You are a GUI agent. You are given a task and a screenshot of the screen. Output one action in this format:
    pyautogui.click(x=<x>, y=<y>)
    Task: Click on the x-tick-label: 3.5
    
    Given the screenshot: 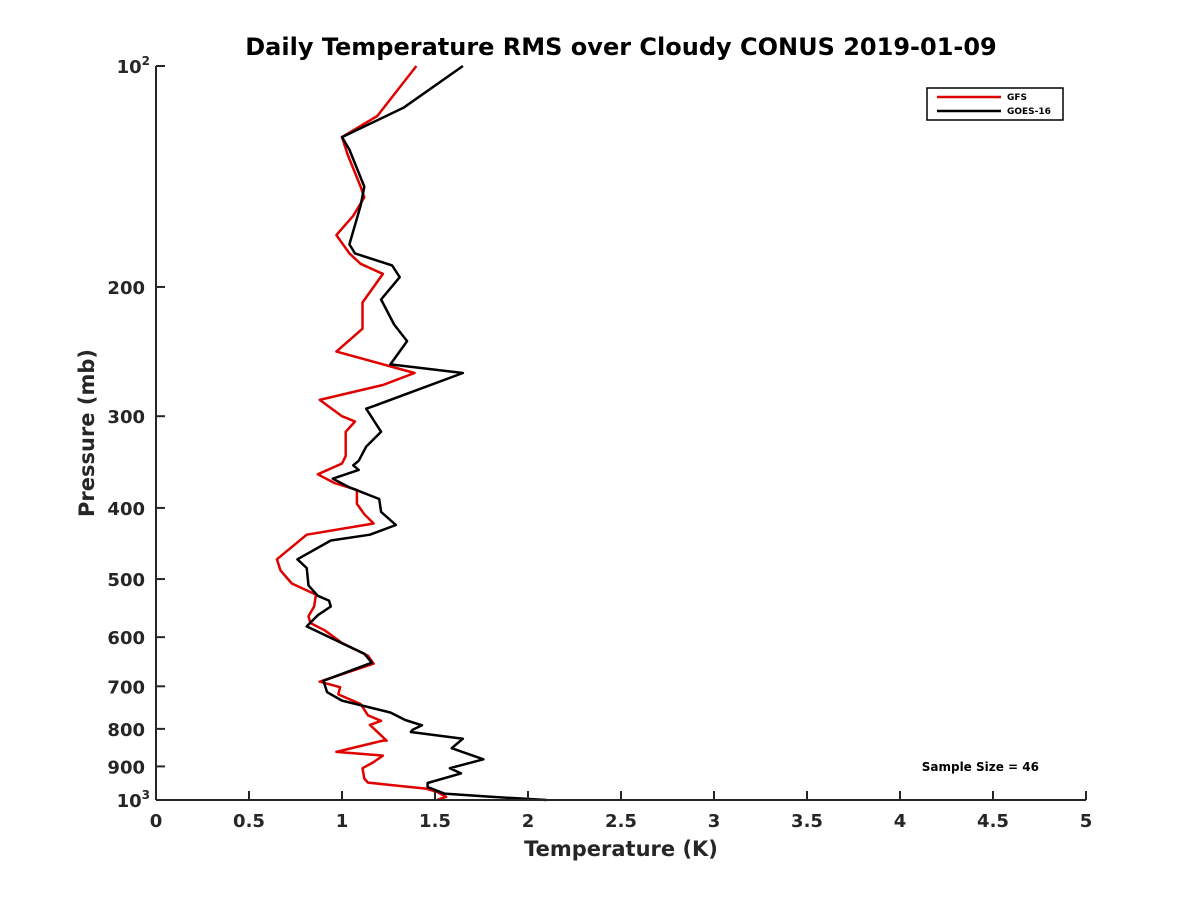 What is the action you would take?
    pyautogui.click(x=807, y=821)
    